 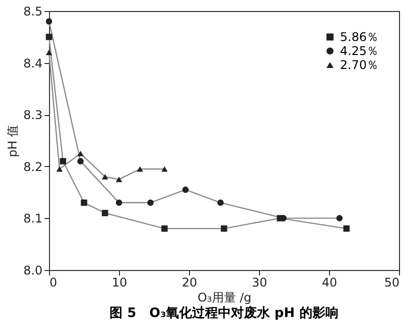 What do you see at coordinates (359, 65) in the screenshot?
I see `legend-label: 2.70％` at bounding box center [359, 65].